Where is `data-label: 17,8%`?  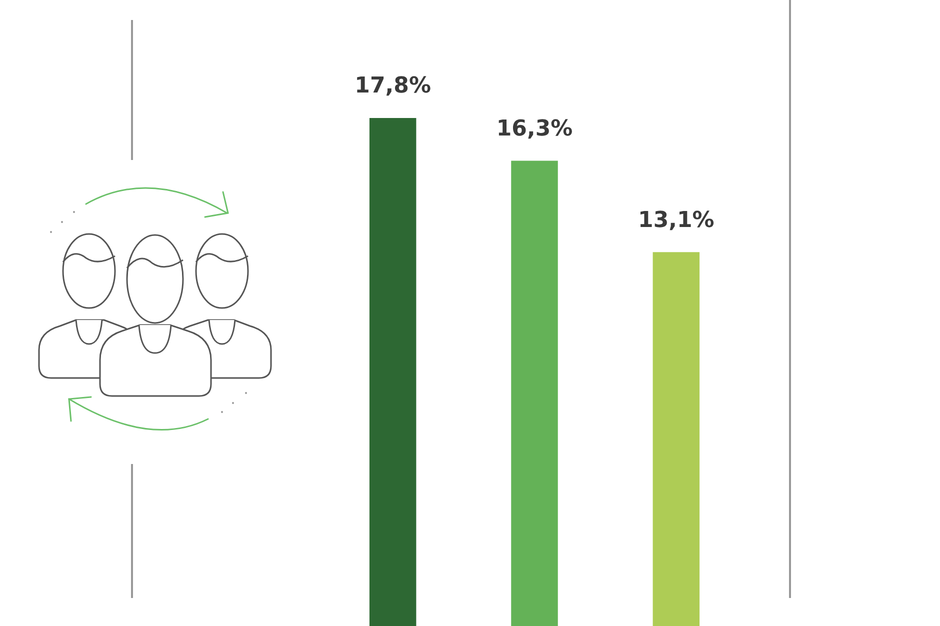 data-label: 17,8% is located at coordinates (392, 86).